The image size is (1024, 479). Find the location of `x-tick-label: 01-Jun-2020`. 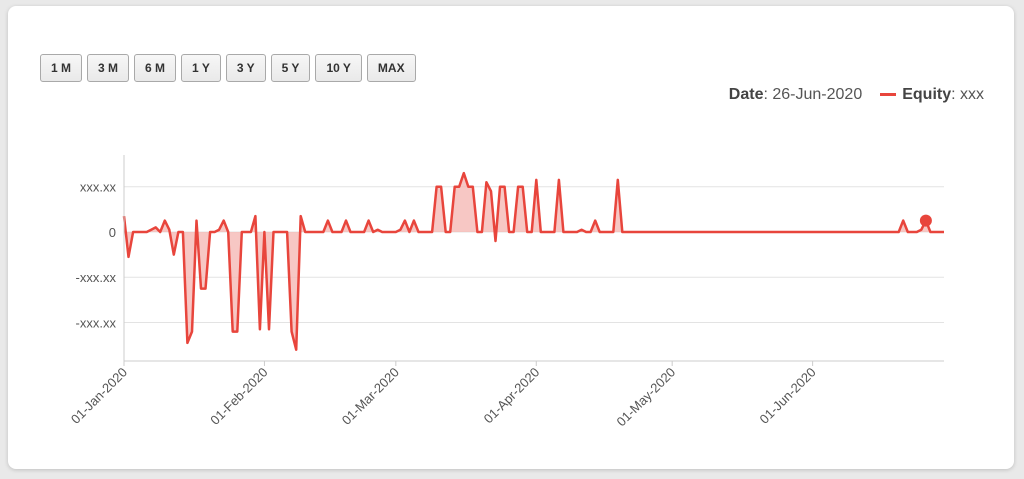

x-tick-label: 01-Jun-2020 is located at coordinates (788, 396).